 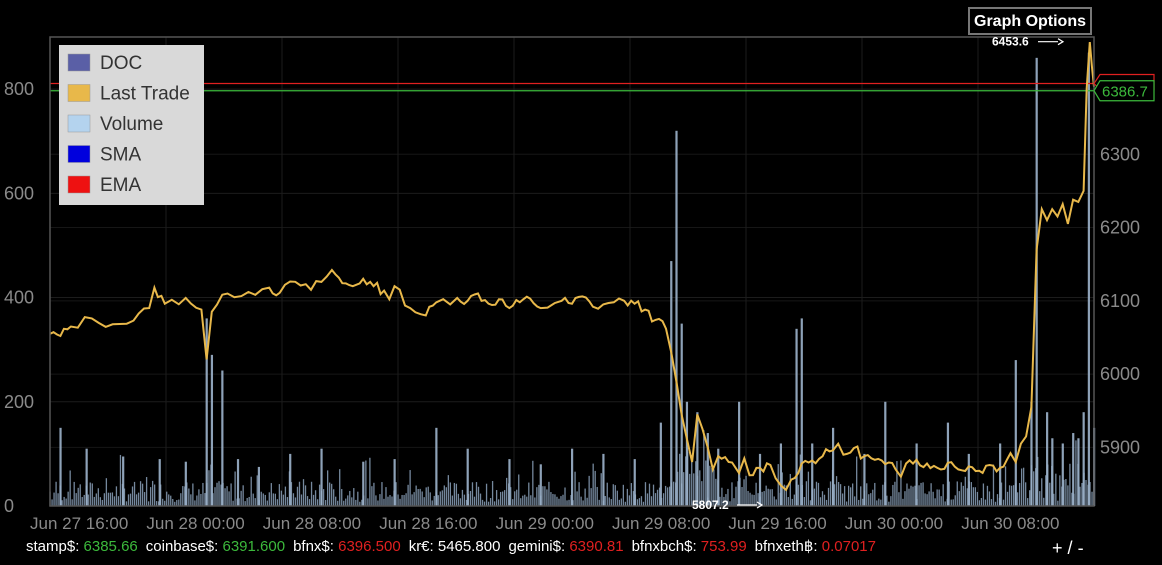 I want to click on legend-swatch, so click(x=79, y=154).